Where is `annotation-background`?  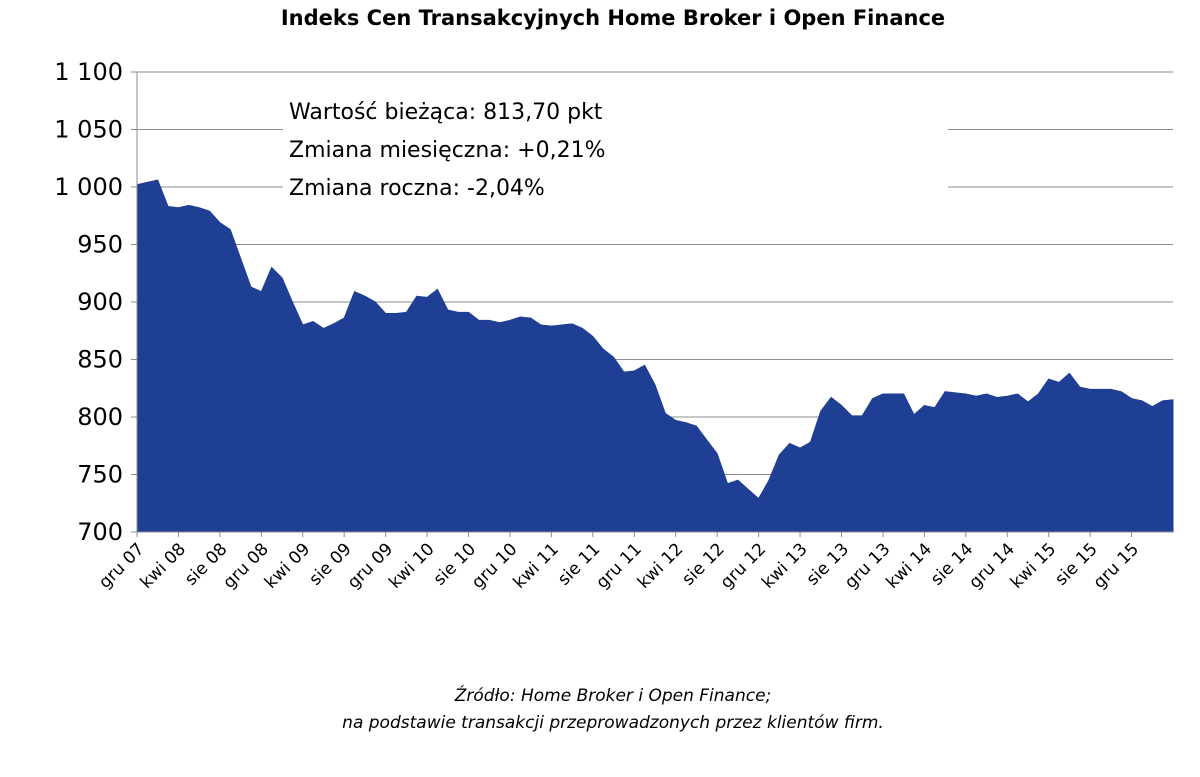 annotation-background is located at coordinates (615, 150).